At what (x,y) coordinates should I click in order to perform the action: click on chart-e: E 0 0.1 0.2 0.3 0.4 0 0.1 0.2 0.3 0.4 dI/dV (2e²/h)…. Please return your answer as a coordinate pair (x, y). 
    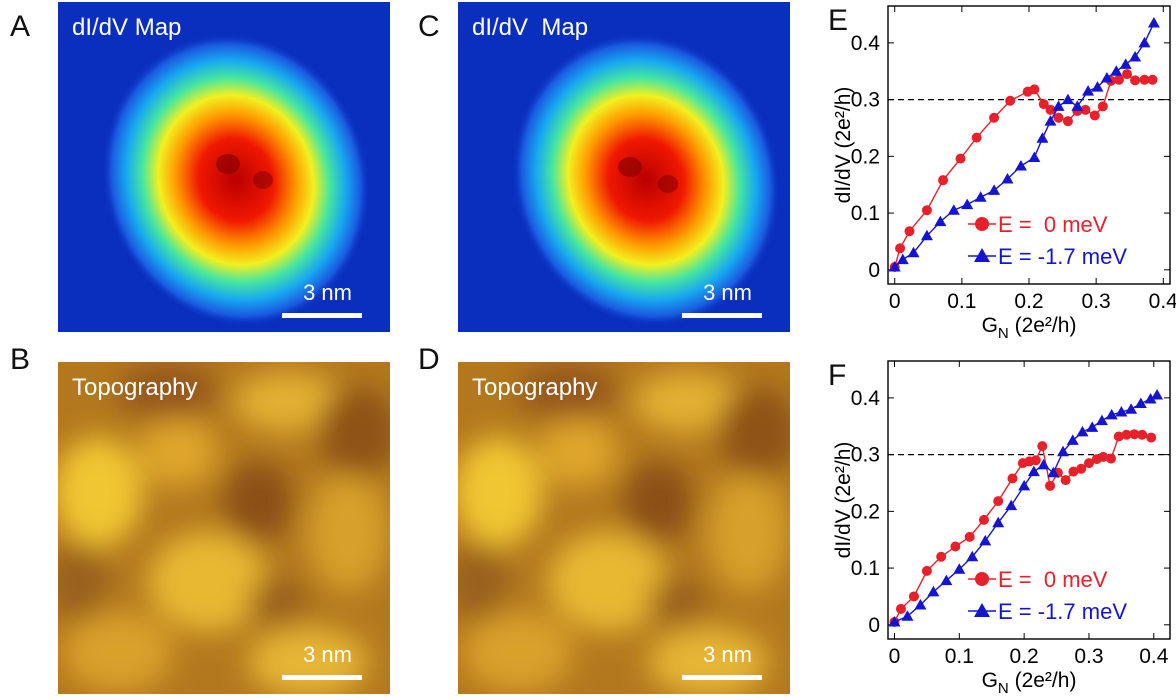
    Looking at the image, I should click on (998, 172).